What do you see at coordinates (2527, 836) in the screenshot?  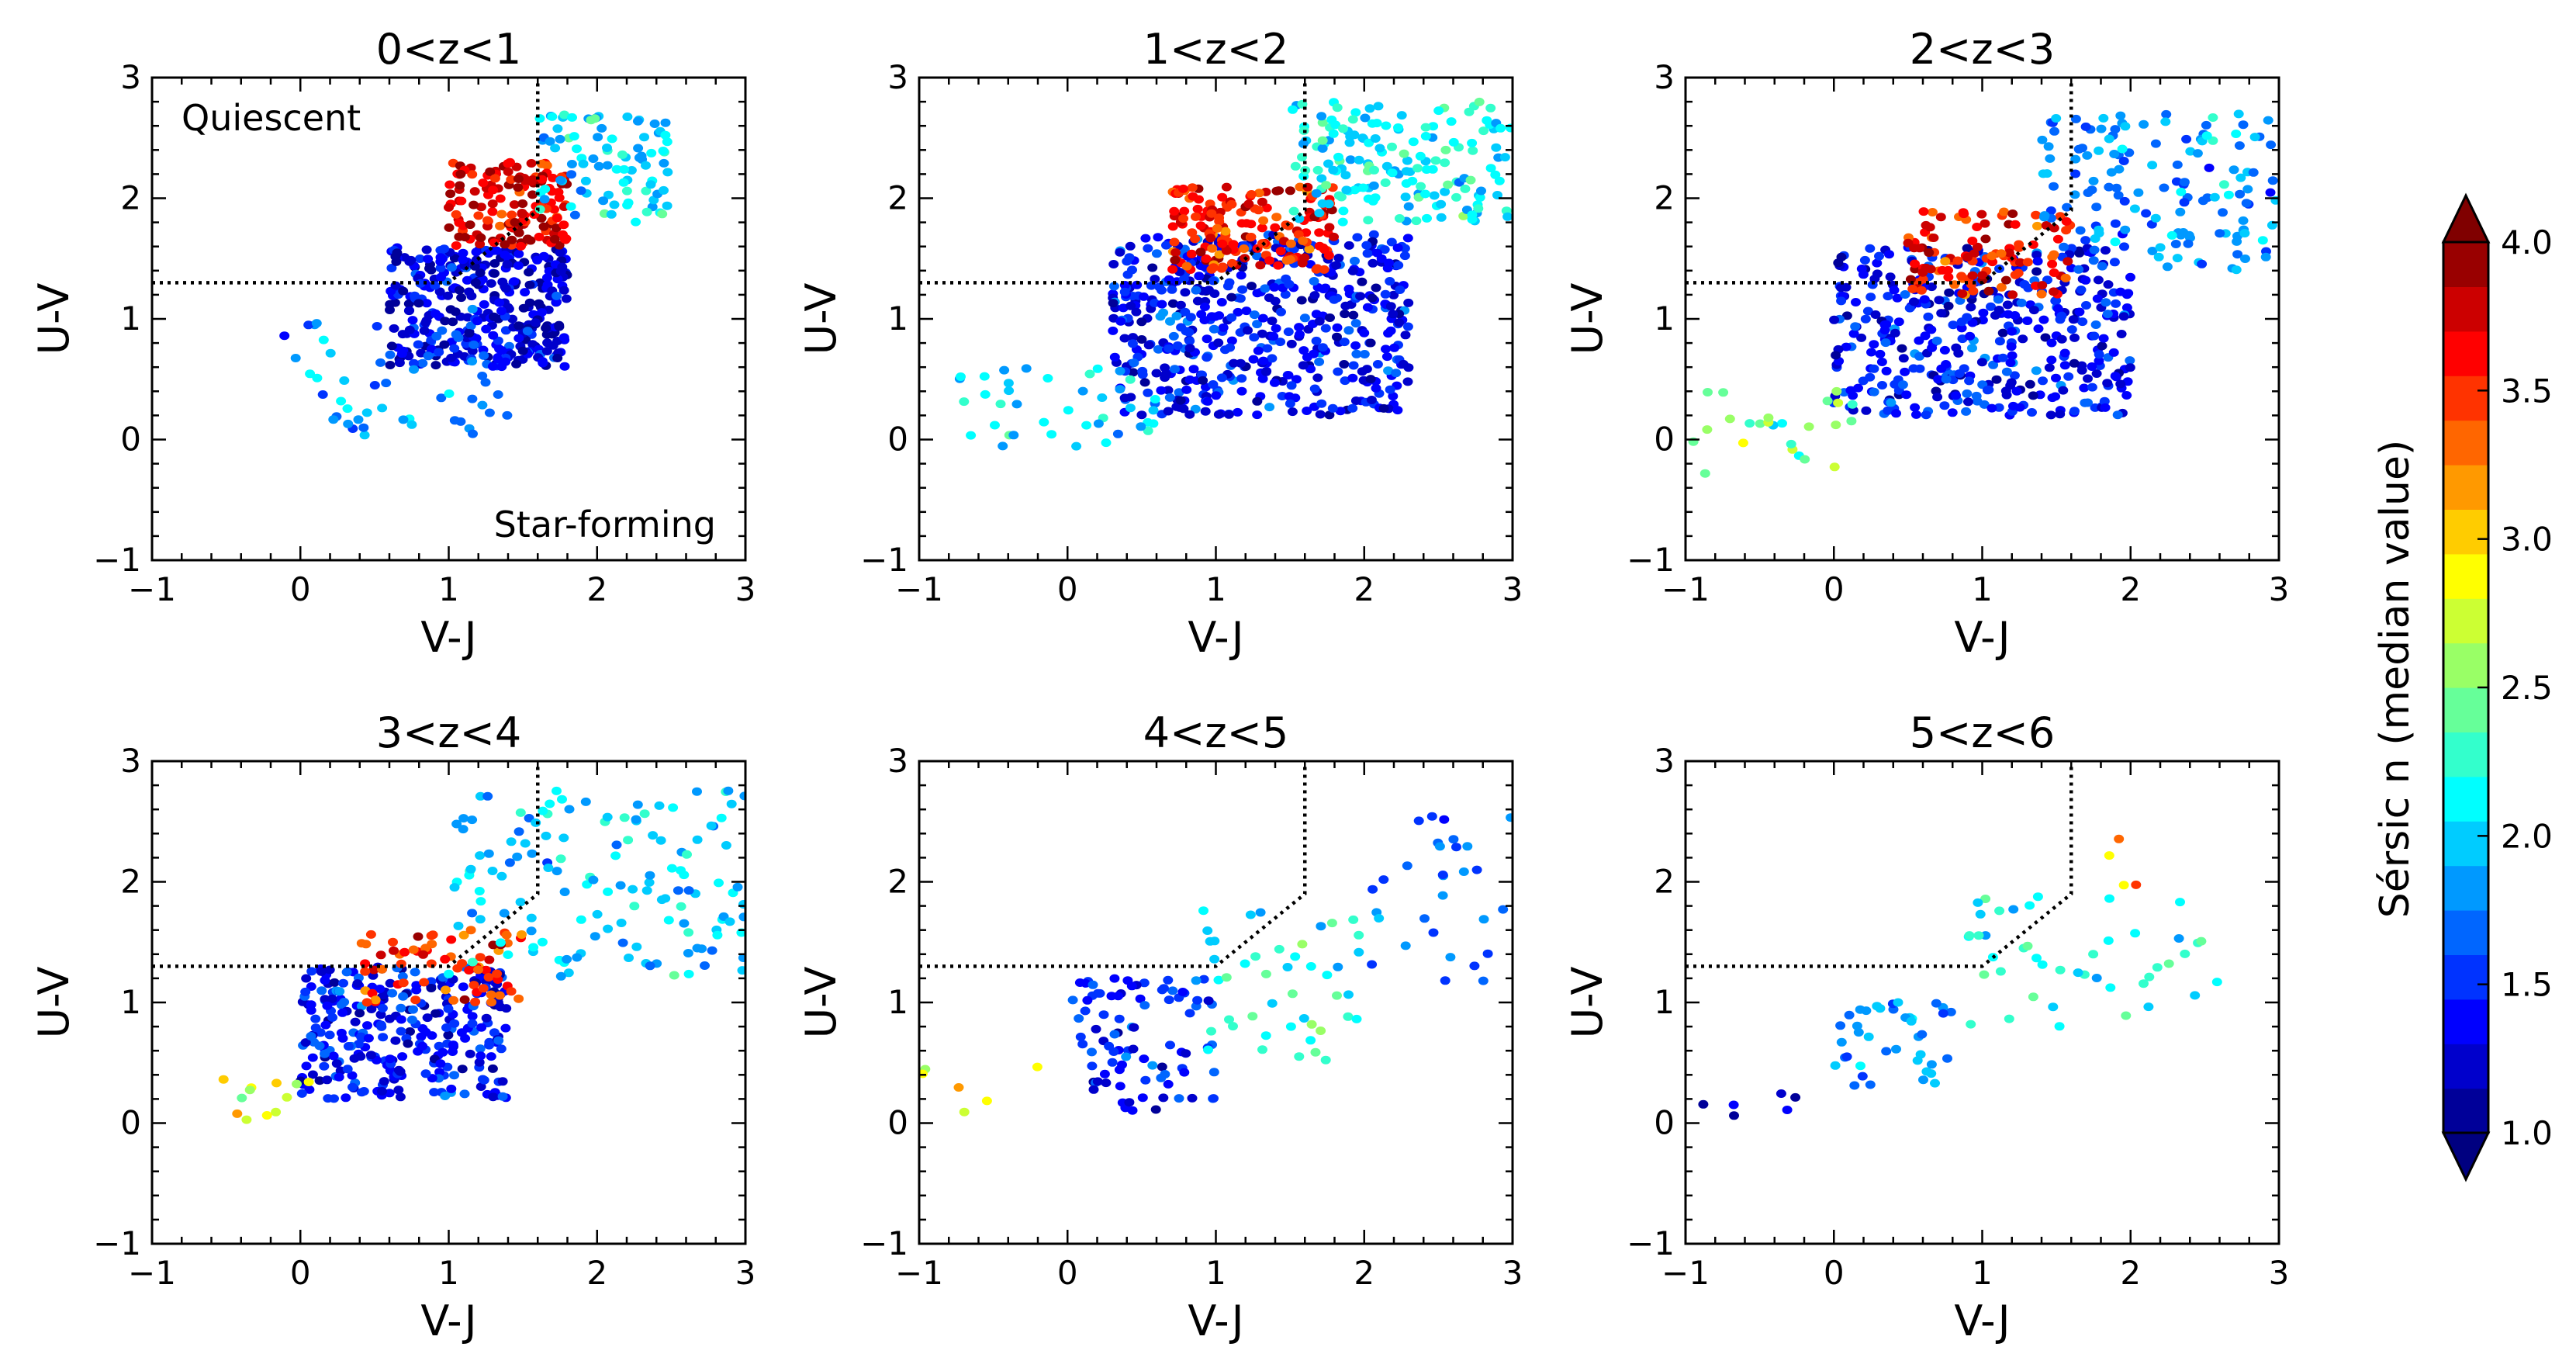 I see `colorbar-tick-label: 2.0` at bounding box center [2527, 836].